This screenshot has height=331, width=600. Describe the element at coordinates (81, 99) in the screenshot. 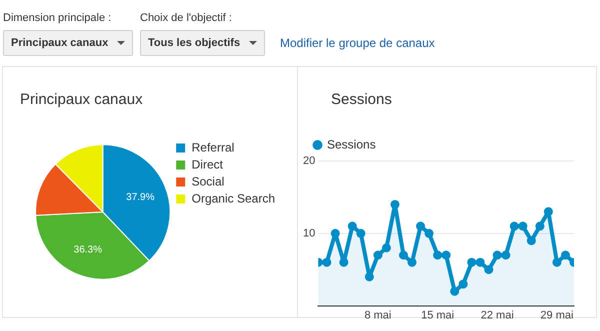

I see `chart-title: Principaux canaux` at that location.